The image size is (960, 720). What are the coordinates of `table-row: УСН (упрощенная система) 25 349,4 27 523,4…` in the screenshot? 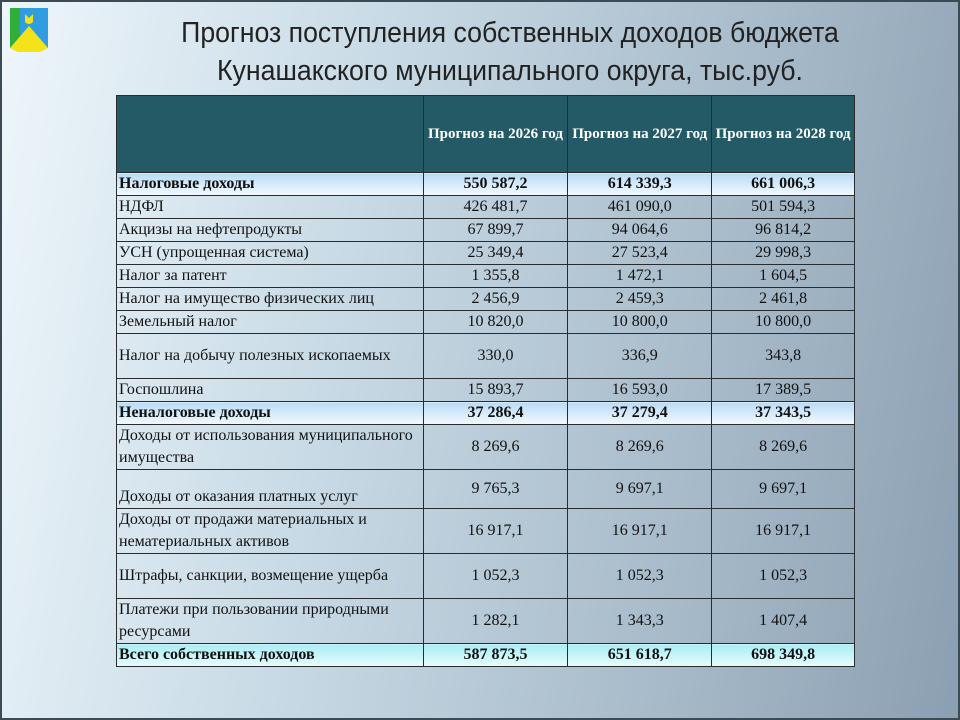 It's located at (485, 253).